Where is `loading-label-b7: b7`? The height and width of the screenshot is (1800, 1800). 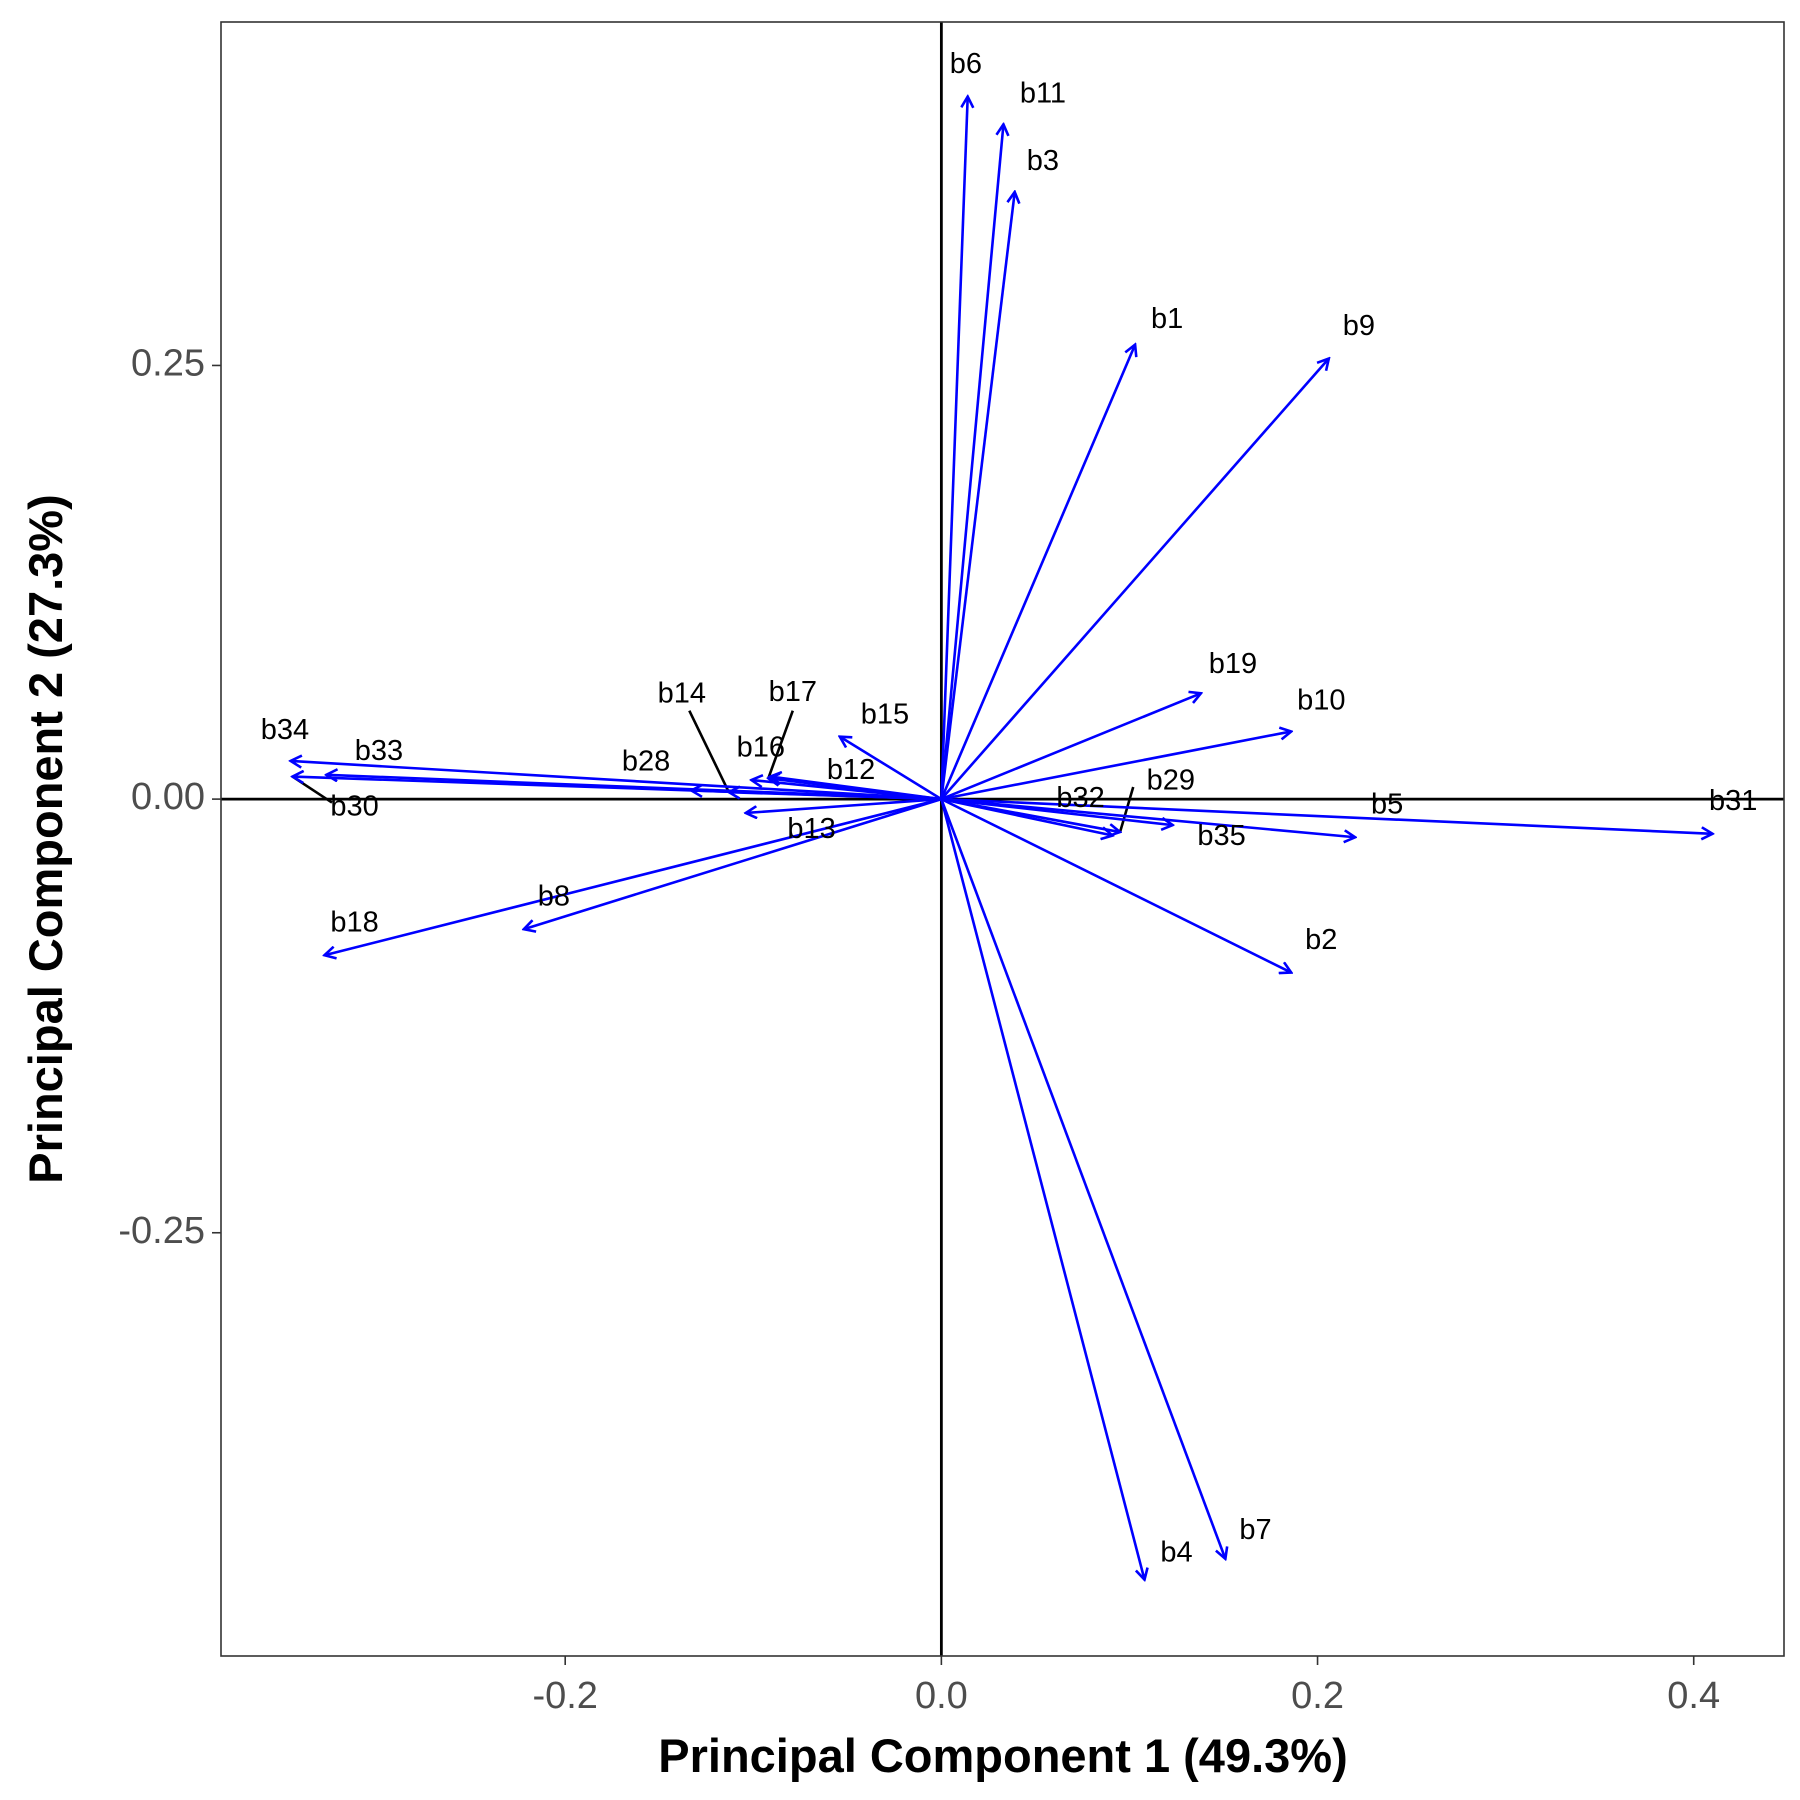
loading-label-b7: b7 is located at coordinates (1255, 1530).